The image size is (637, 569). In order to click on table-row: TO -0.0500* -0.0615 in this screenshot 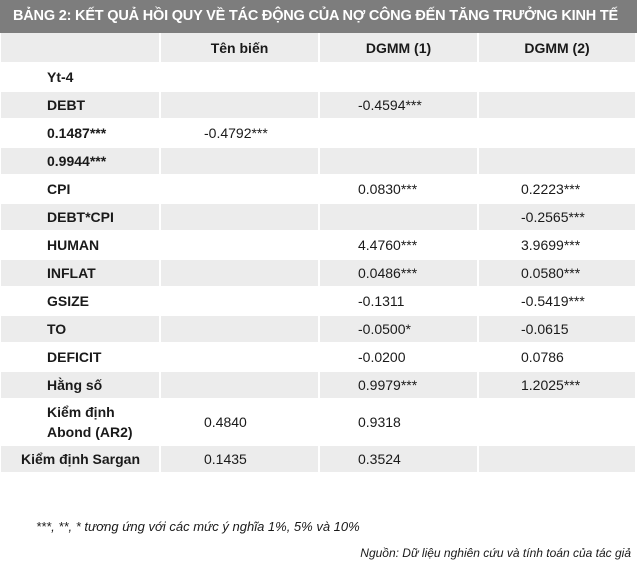, I will do `click(319, 329)`.